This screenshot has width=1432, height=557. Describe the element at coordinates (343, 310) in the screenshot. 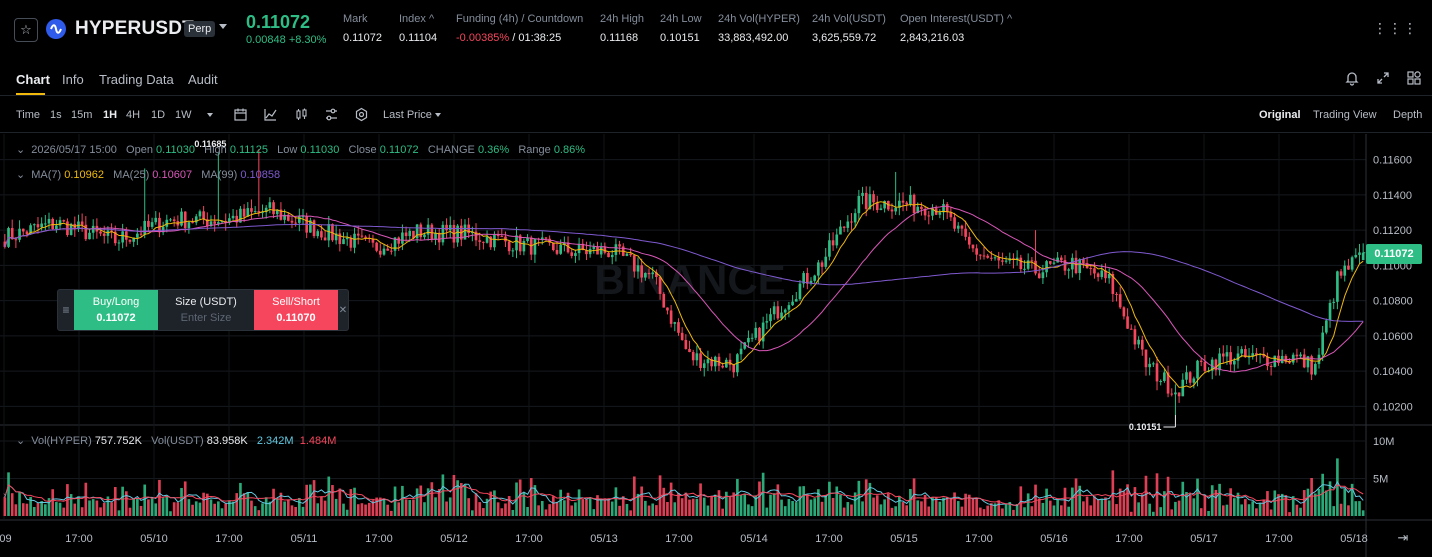

I see `close-icon: ✕` at that location.